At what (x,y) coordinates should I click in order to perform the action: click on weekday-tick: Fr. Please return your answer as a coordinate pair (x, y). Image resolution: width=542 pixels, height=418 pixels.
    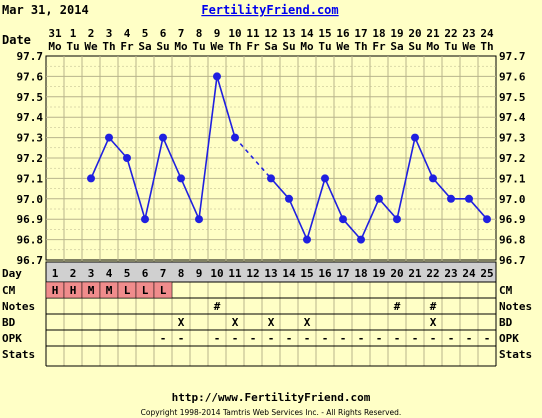
    Looking at the image, I should click on (253, 46).